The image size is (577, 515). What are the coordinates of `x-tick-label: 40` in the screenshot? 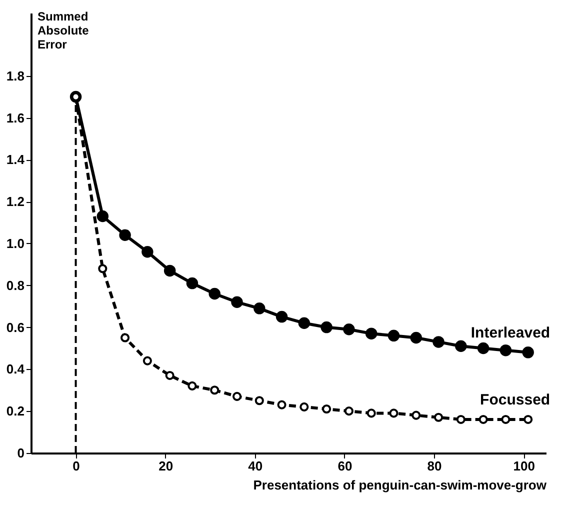 It's located at (255, 466).